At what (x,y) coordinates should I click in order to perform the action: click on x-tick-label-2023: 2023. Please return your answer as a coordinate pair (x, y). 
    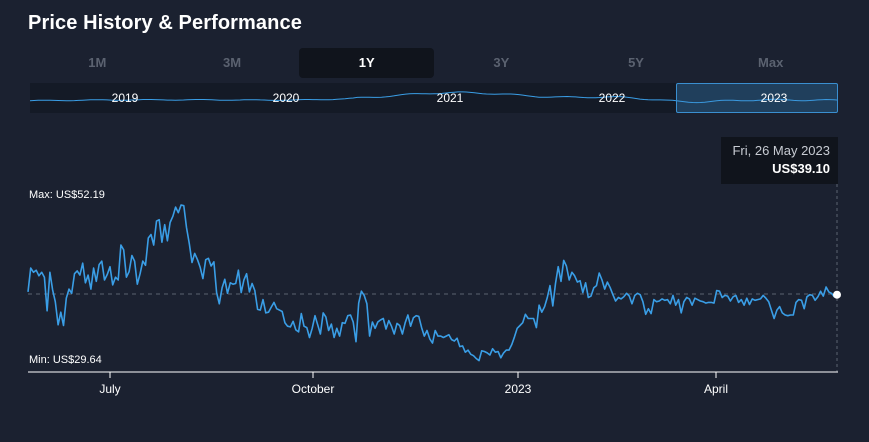
    Looking at the image, I should click on (518, 389).